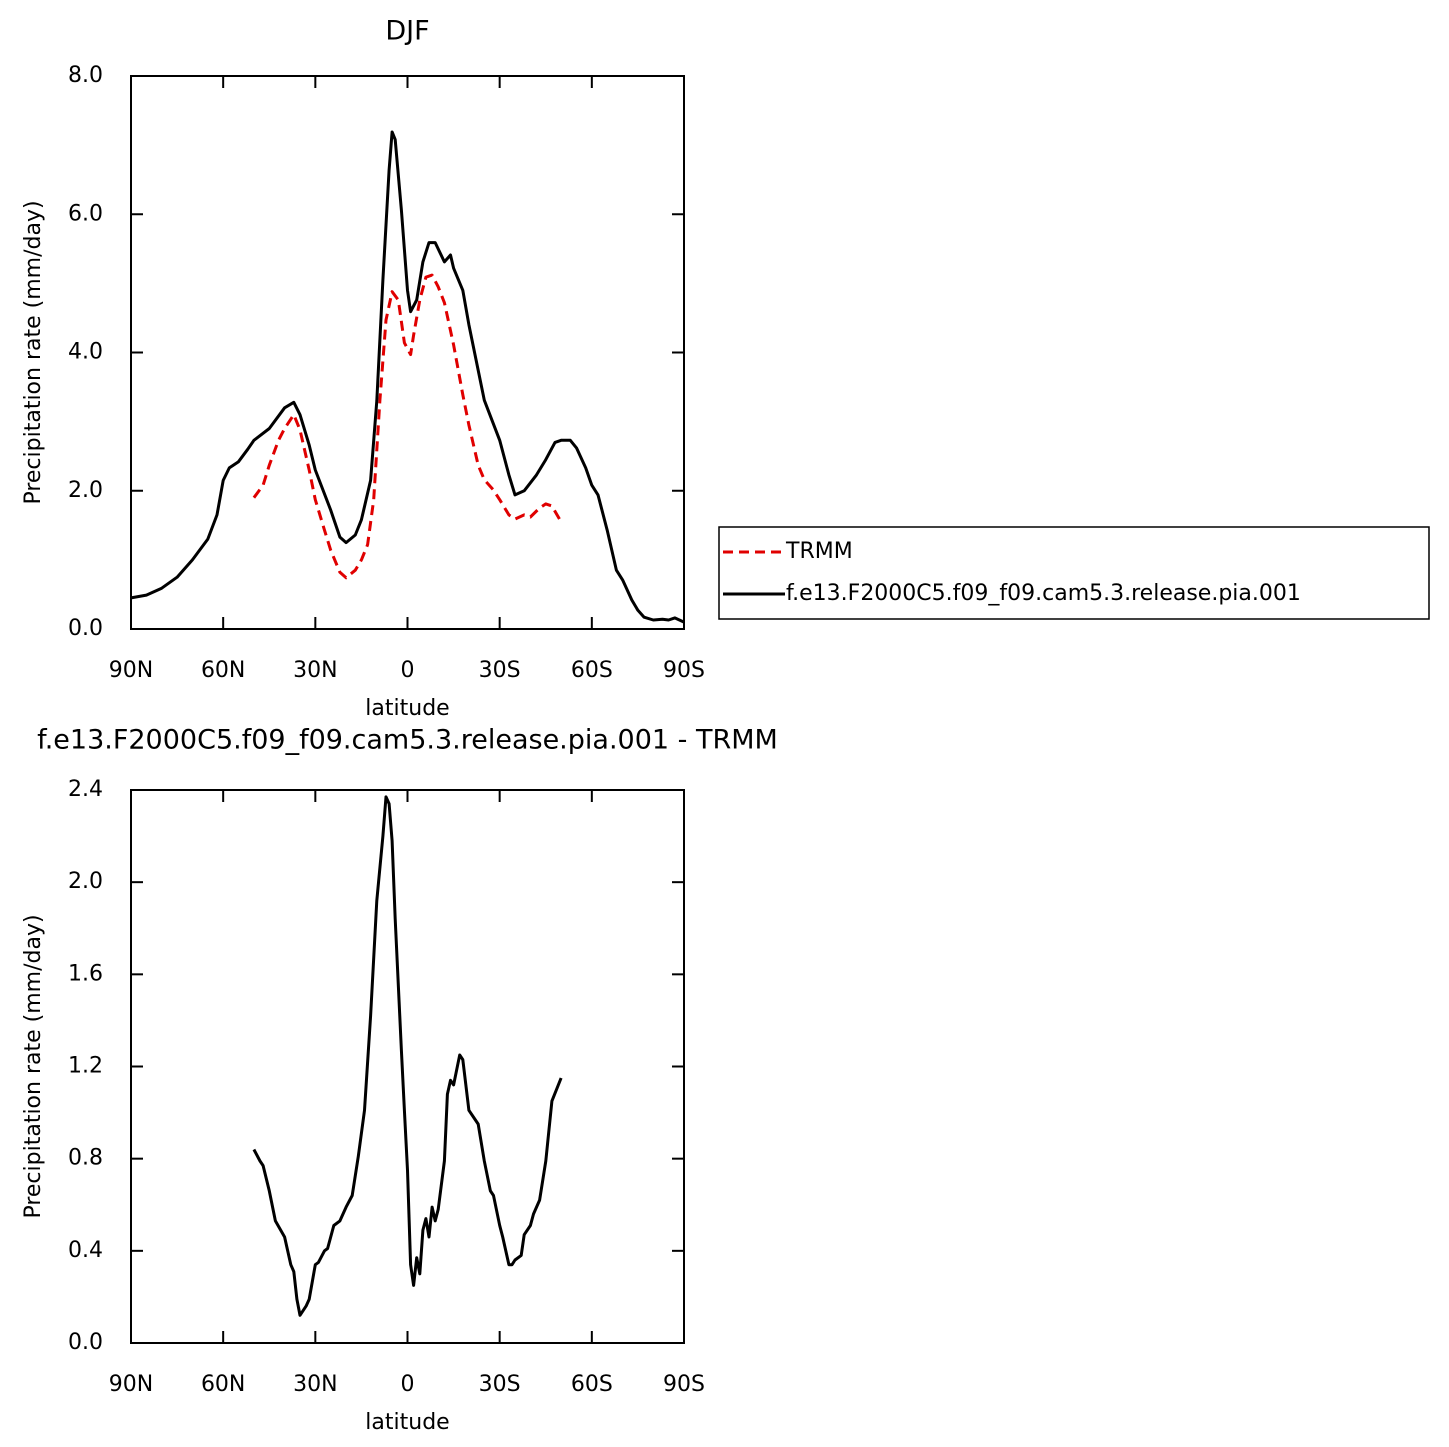 The height and width of the screenshot is (1447, 1449). What do you see at coordinates (85, 789) in the screenshot?
I see `y-tick-label: 2.4` at bounding box center [85, 789].